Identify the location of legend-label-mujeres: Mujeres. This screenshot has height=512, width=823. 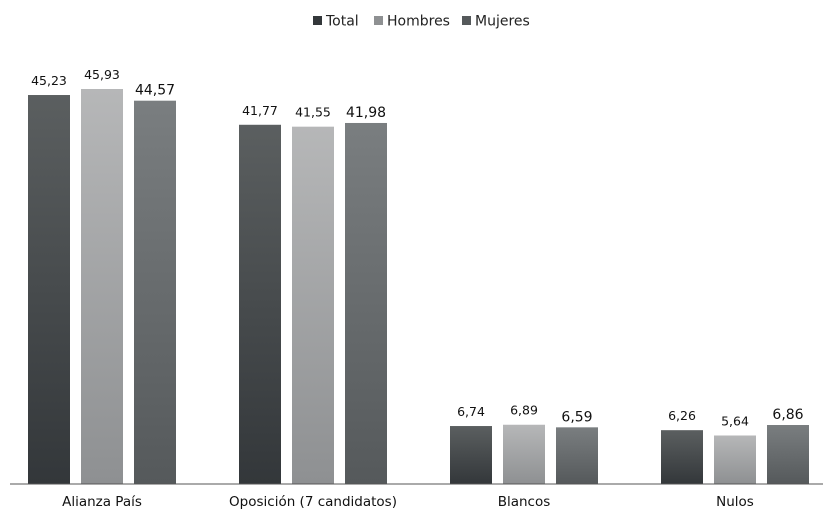
(502, 22).